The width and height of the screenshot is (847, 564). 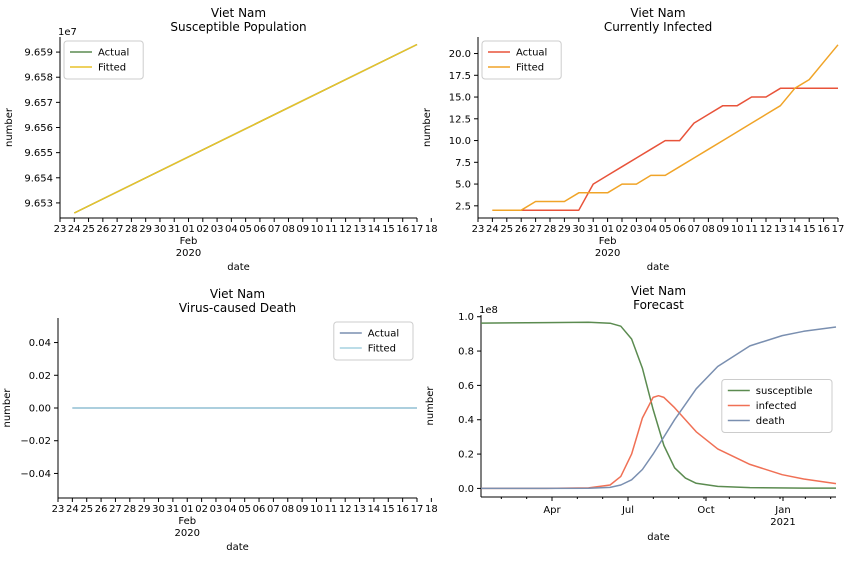 What do you see at coordinates (776, 406) in the screenshot?
I see `legend-label: infected` at bounding box center [776, 406].